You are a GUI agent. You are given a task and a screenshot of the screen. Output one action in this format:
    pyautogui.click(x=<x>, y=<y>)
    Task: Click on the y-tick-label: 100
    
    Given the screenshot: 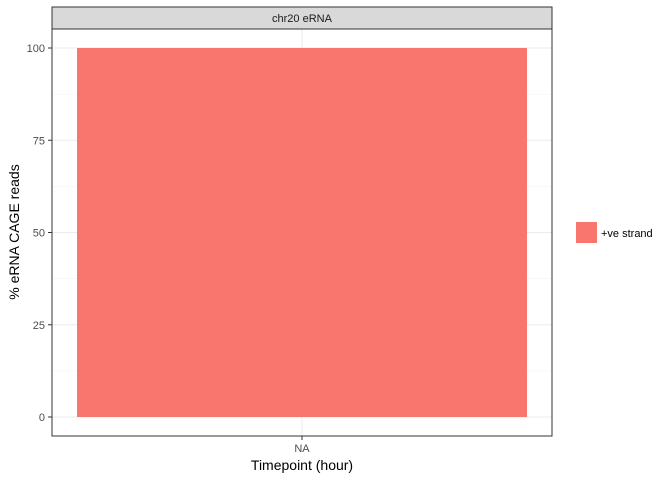 What is the action you would take?
    pyautogui.click(x=36, y=49)
    